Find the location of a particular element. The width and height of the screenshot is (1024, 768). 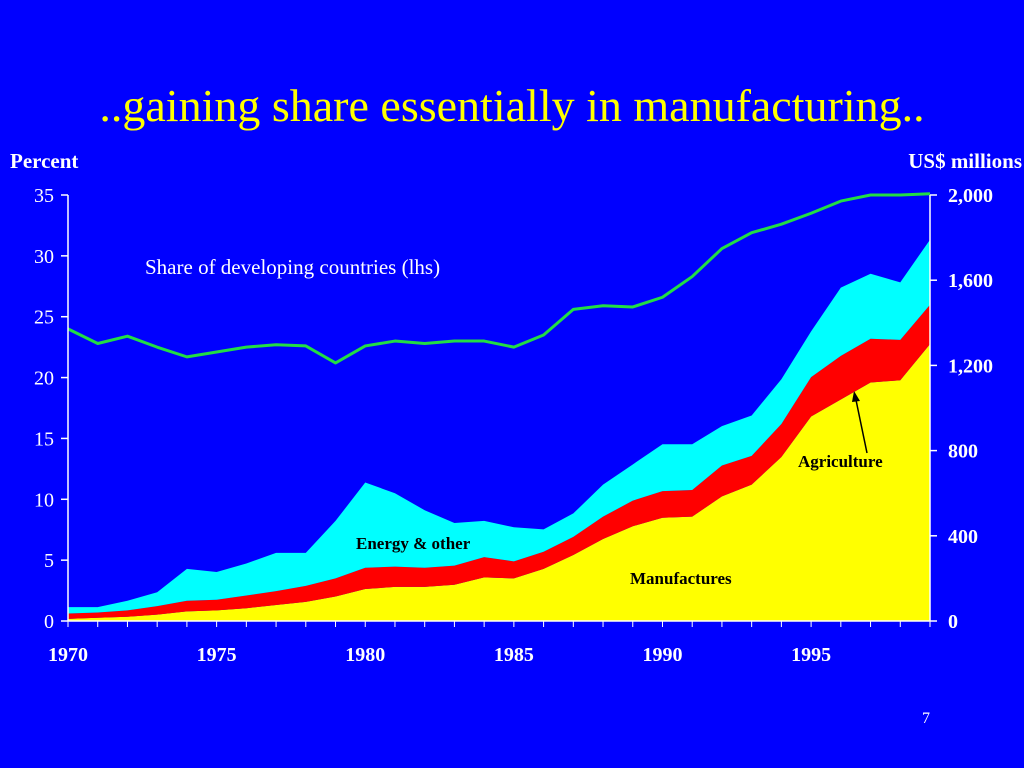

left-axis-label: Percent is located at coordinates (44, 161).